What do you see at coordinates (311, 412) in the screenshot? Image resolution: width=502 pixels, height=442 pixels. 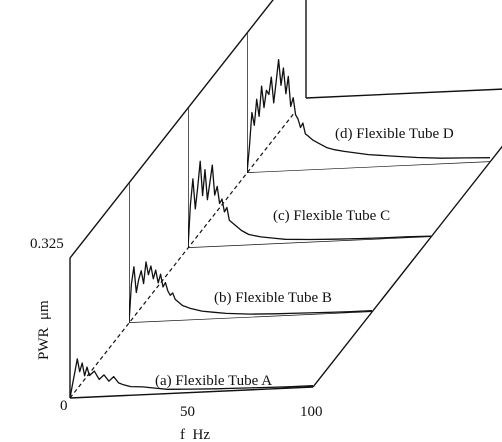 I see `x-tick-label-100: 100` at bounding box center [311, 412].